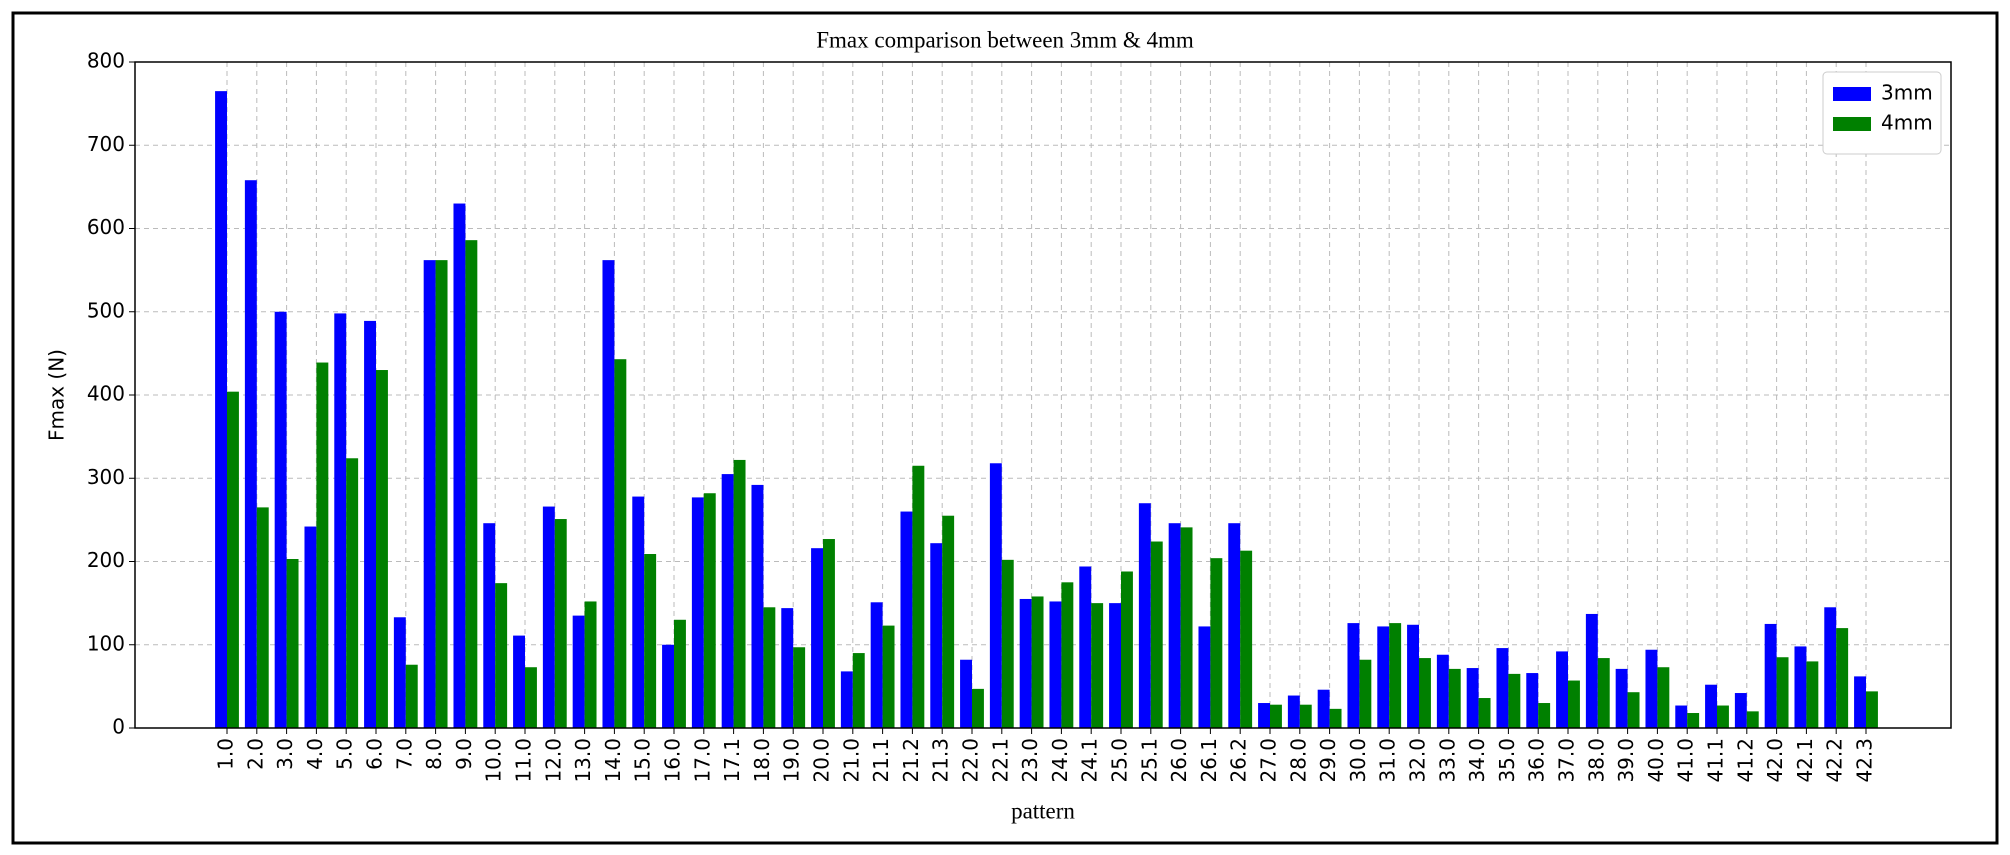 The width and height of the screenshot is (2010, 855). Describe the element at coordinates (106, 144) in the screenshot. I see `y-tick-label: 700` at that location.